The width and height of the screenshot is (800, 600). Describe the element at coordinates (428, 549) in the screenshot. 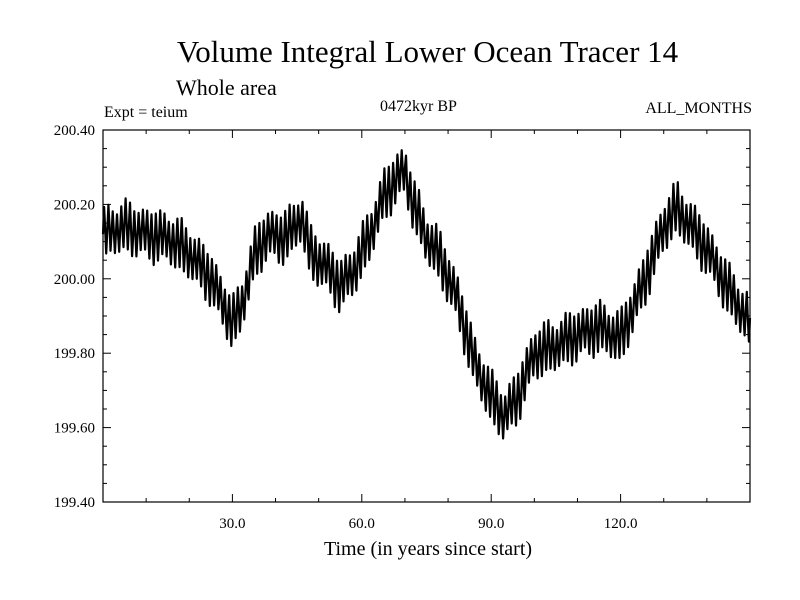

I see `x-axis-label: Time (in years since start)` at that location.